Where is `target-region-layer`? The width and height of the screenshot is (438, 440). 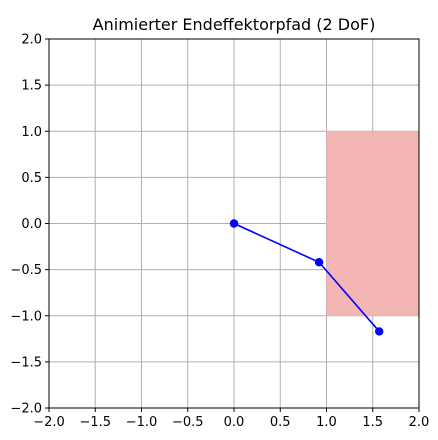
target-region-layer is located at coordinates (372, 223).